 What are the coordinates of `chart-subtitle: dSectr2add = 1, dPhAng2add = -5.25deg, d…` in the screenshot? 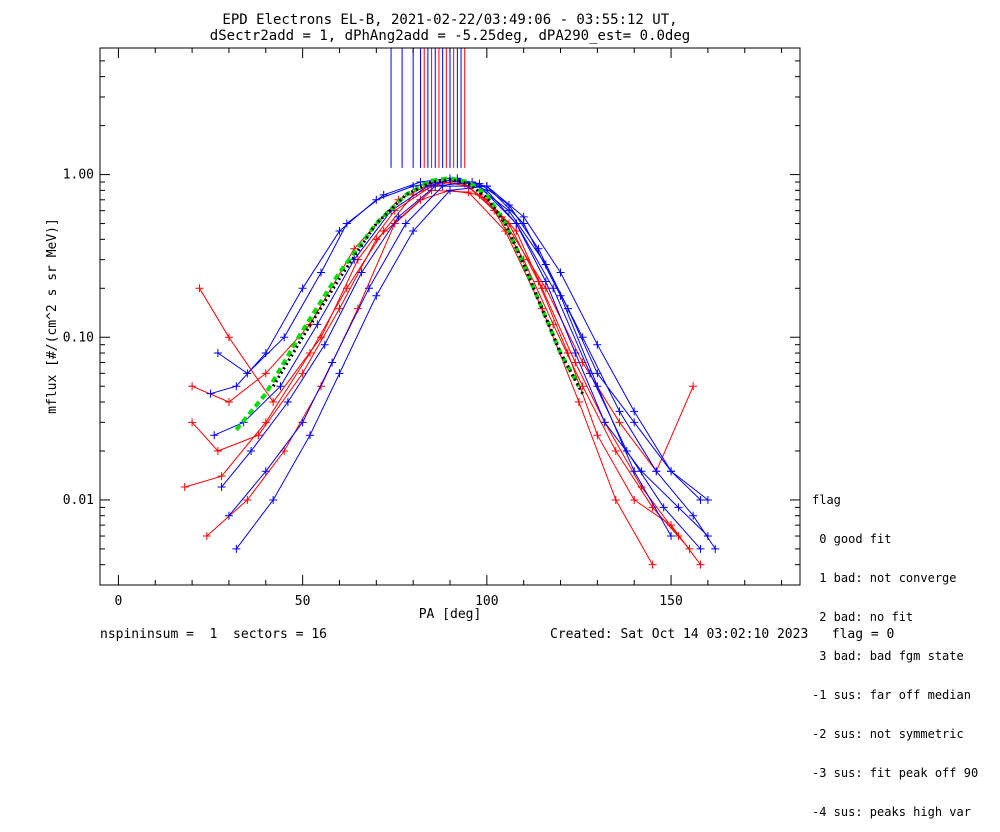 It's located at (450, 36).